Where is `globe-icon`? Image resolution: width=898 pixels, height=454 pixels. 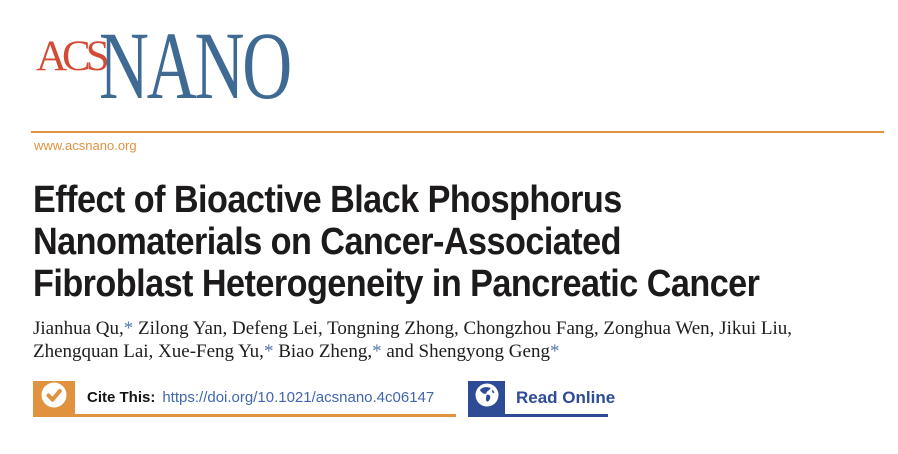 globe-icon is located at coordinates (487, 397).